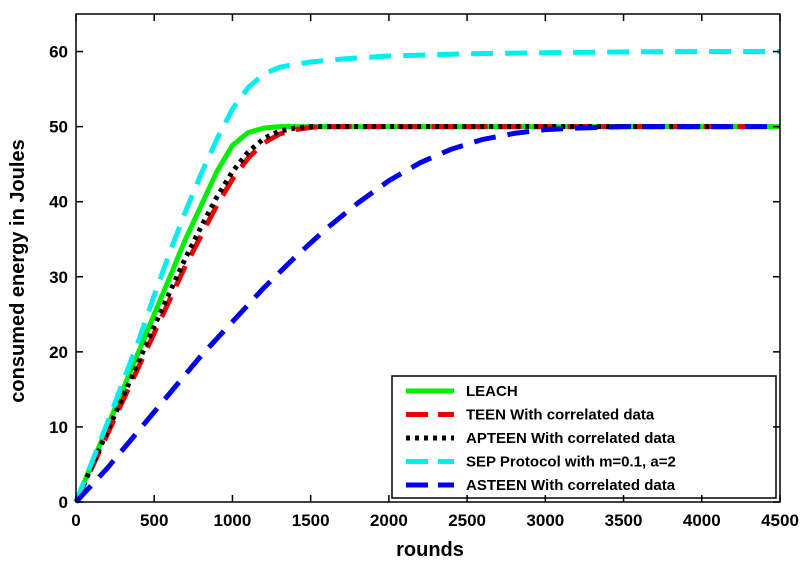 Image resolution: width=804 pixels, height=562 pixels. I want to click on x-tick-label: 3000, so click(545, 520).